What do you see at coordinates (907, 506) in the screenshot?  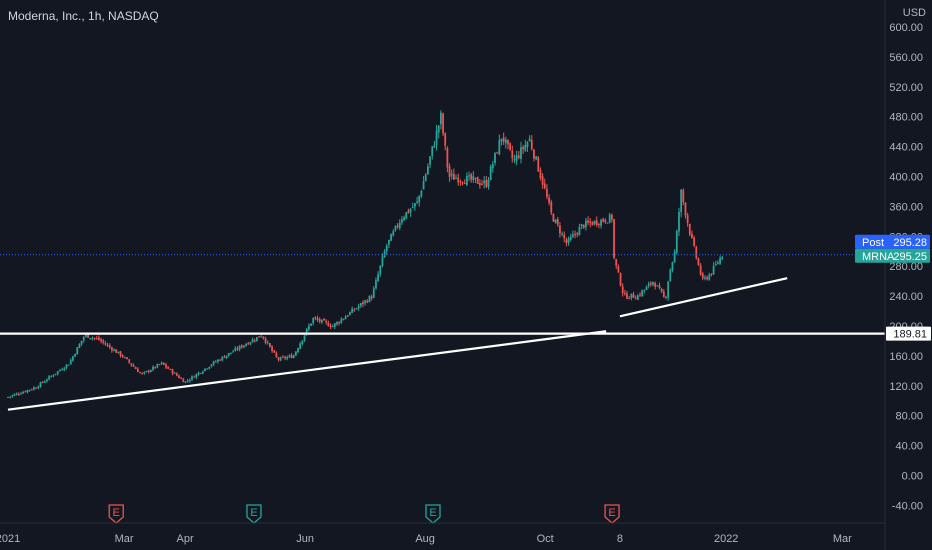 I see `y-tick-label: -40.00` at bounding box center [907, 506].